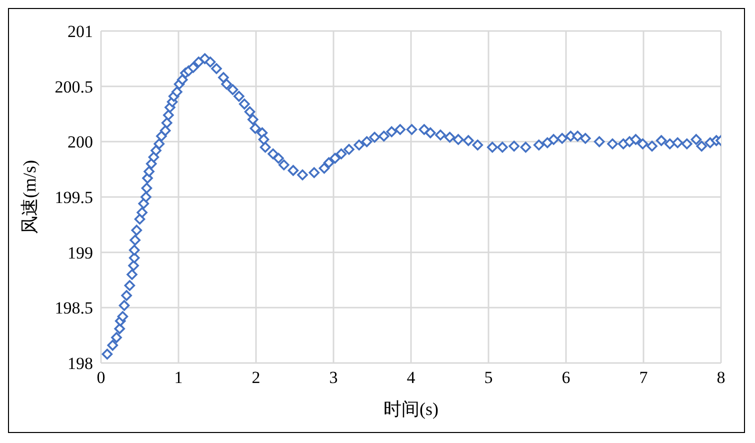 Image resolution: width=755 pixels, height=443 pixels. What do you see at coordinates (80, 142) in the screenshot?
I see `y-tick-label: 200` at bounding box center [80, 142].